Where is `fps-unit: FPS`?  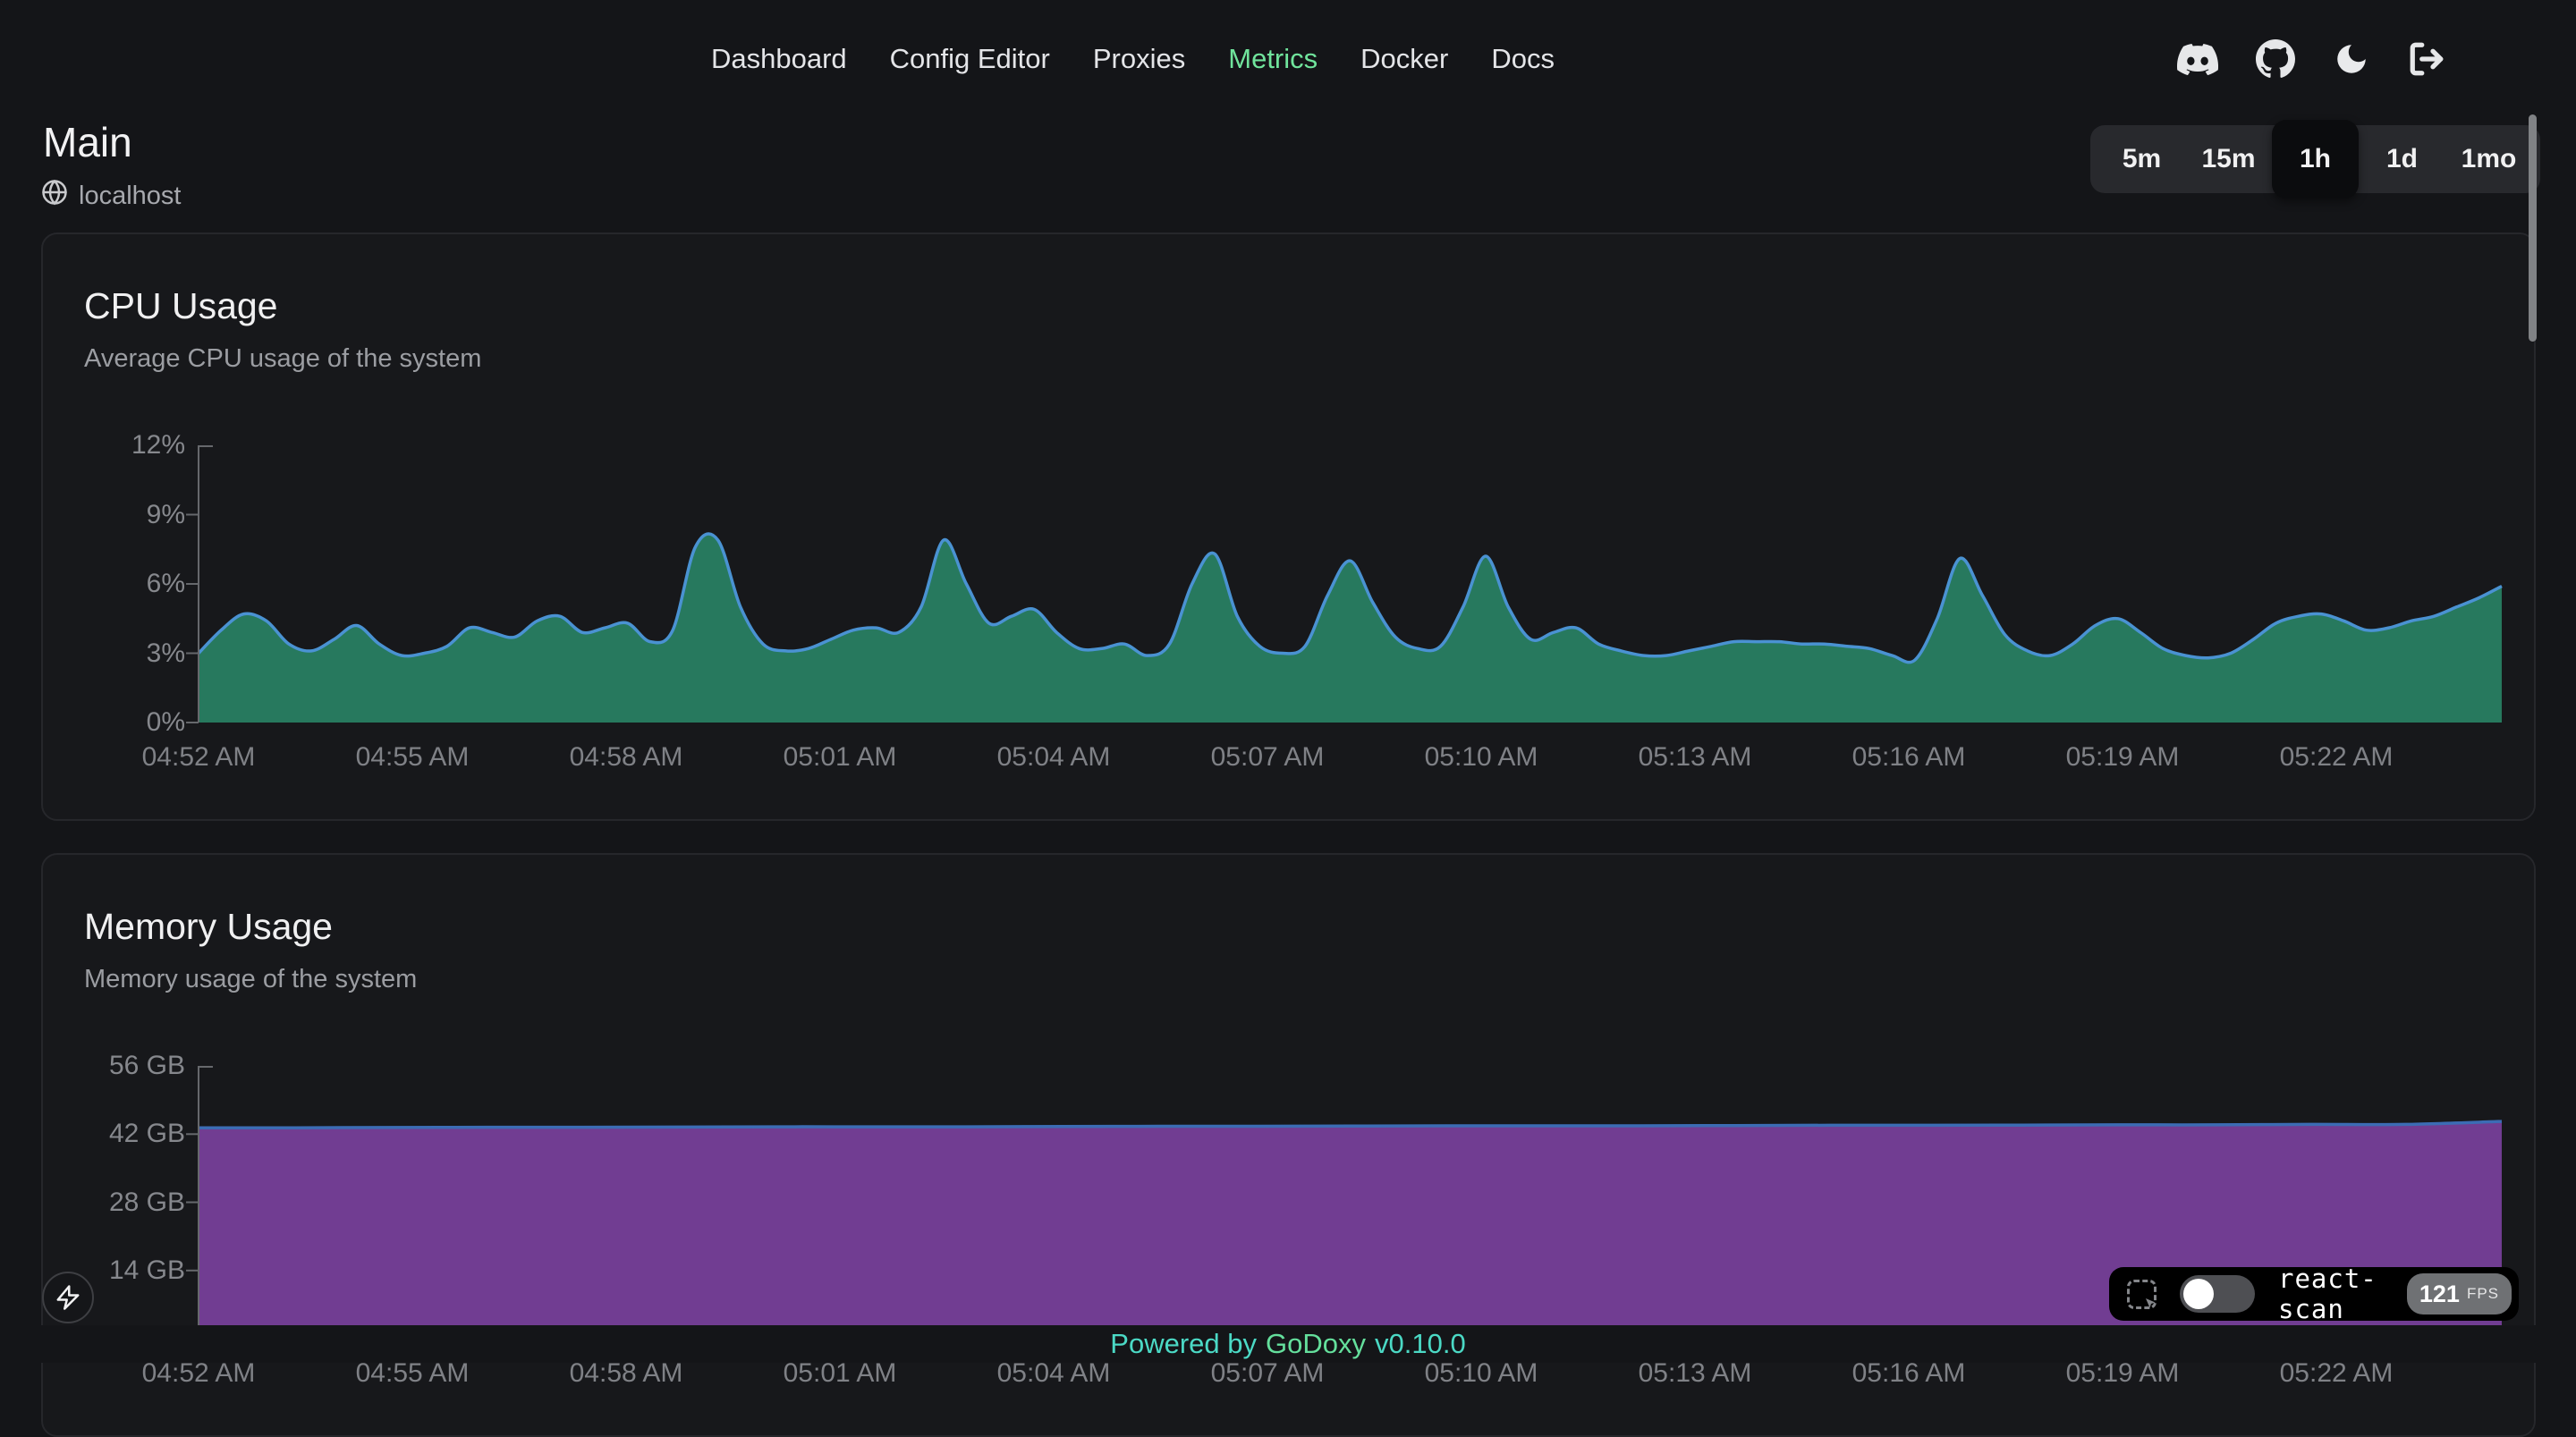 fps-unit: FPS is located at coordinates (2482, 1294).